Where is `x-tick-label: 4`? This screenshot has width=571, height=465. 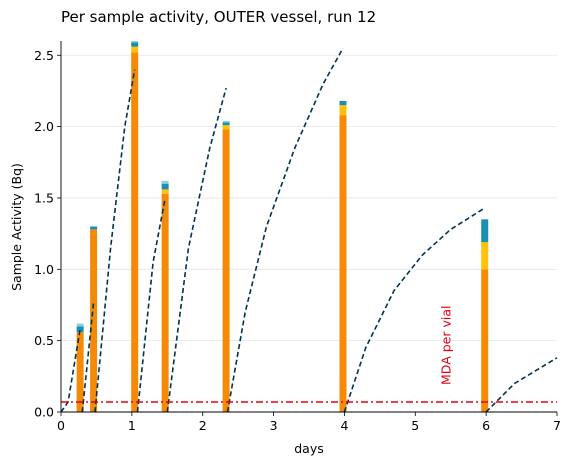
x-tick-label: 4 is located at coordinates (344, 425).